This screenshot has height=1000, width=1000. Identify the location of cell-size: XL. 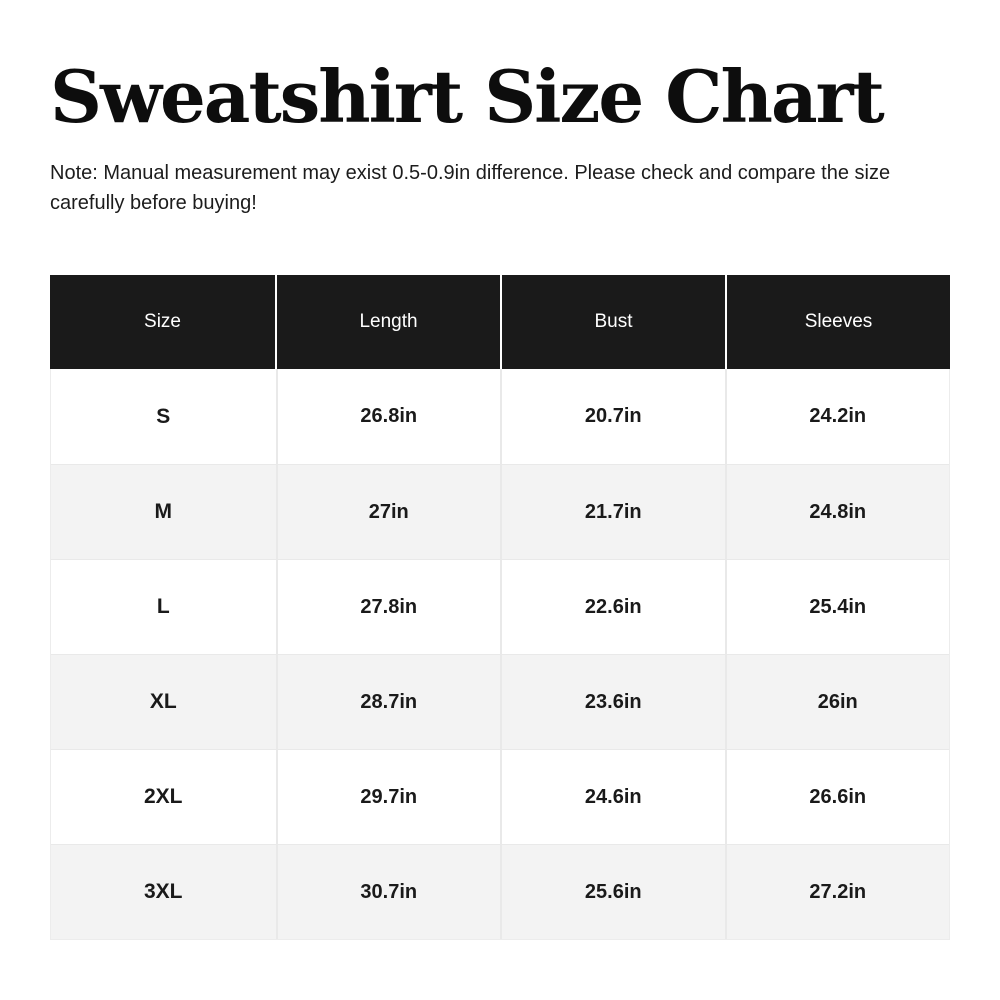
(163, 701).